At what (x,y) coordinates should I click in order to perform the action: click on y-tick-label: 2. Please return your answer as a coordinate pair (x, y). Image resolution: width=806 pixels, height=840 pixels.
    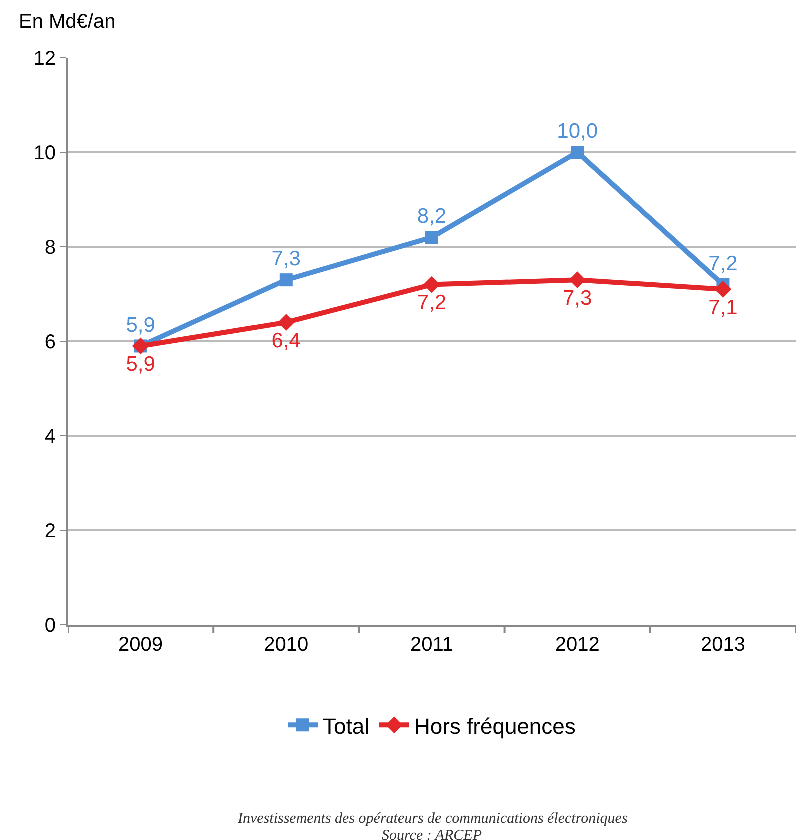
    Looking at the image, I should click on (50, 531).